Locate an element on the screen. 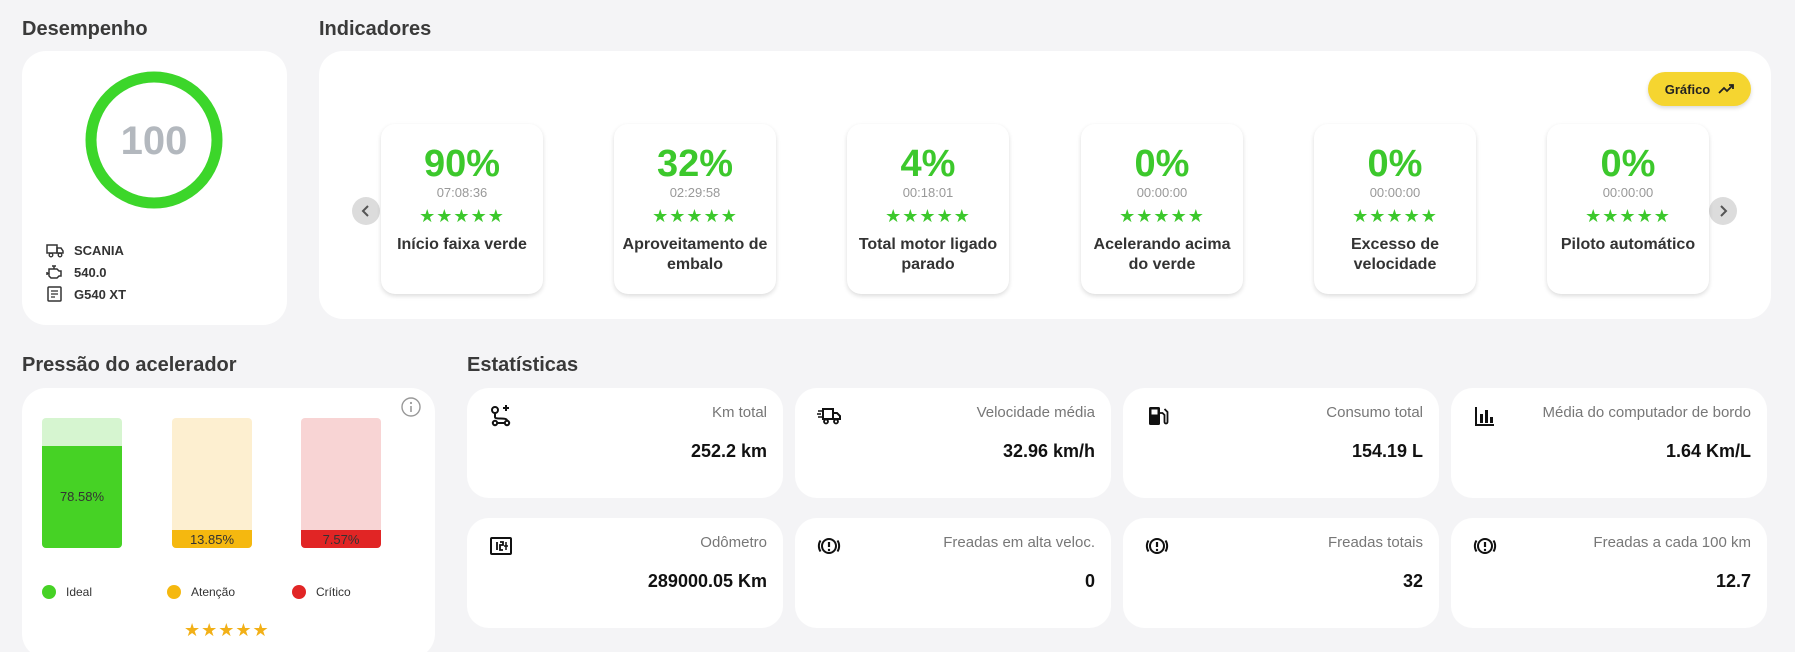  critico-bar-label: 7.57% is located at coordinates (341, 539).